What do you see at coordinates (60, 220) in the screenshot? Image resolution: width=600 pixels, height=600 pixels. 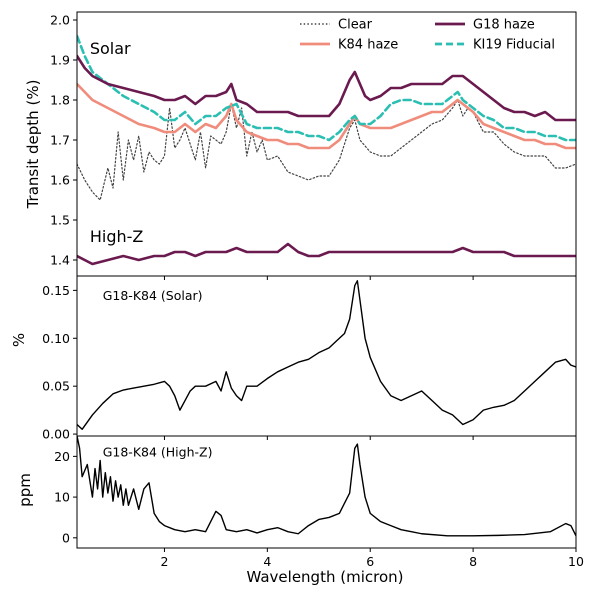 I see `y-tick-label: 1.5` at bounding box center [60, 220].